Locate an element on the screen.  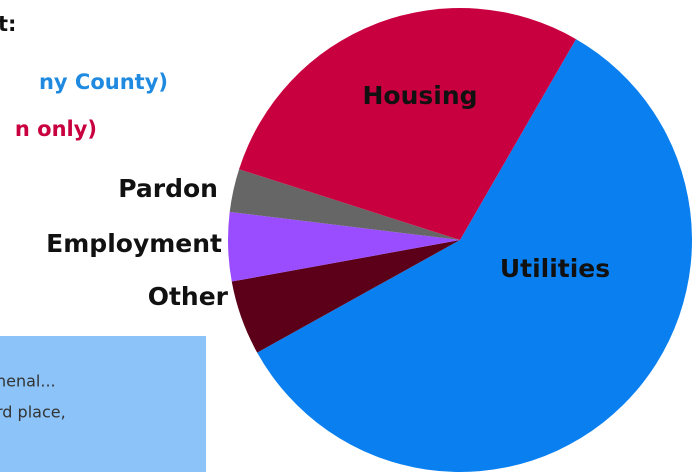
header-line: n only) is located at coordinates (56, 129).